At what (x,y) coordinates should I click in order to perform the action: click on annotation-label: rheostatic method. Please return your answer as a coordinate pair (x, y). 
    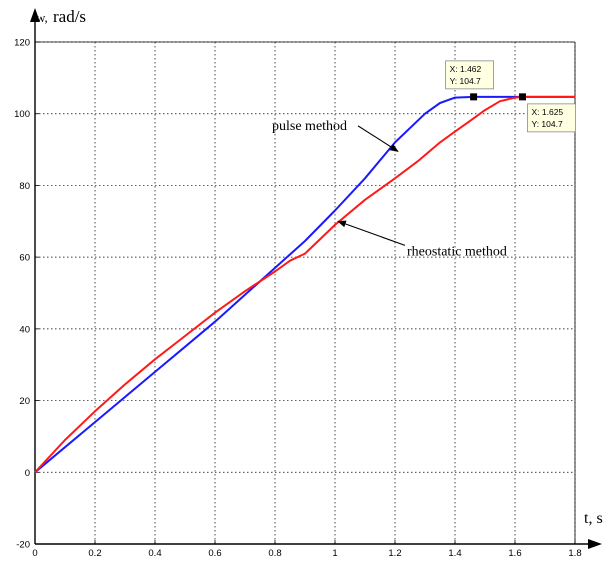
    Looking at the image, I should click on (457, 251).